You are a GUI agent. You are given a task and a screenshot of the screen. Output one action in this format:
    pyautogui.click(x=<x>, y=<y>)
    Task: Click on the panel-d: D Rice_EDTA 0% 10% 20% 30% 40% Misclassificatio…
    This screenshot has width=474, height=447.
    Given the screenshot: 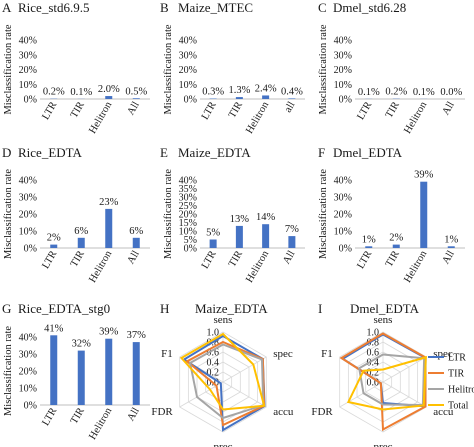 What is the action you would take?
    pyautogui.click(x=76, y=215)
    